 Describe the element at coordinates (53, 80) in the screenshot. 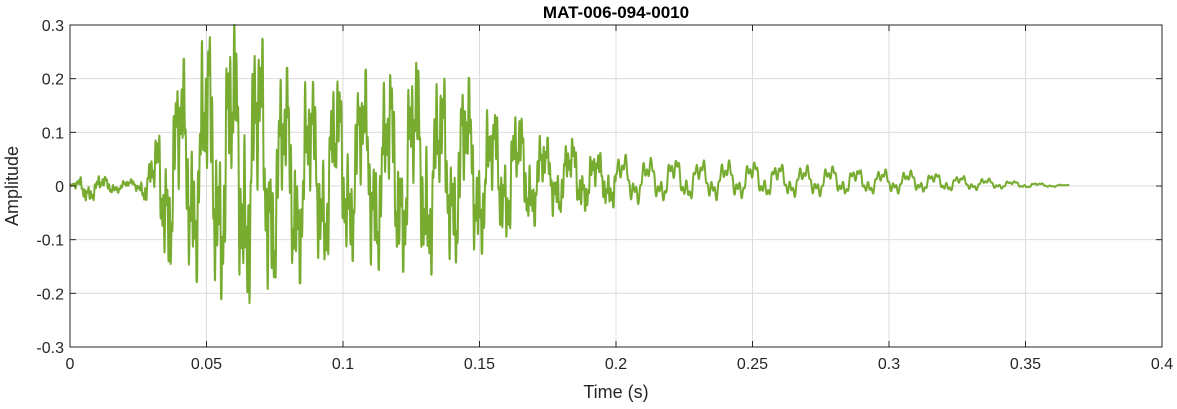

I see `y-tick-label: 0.2` at that location.